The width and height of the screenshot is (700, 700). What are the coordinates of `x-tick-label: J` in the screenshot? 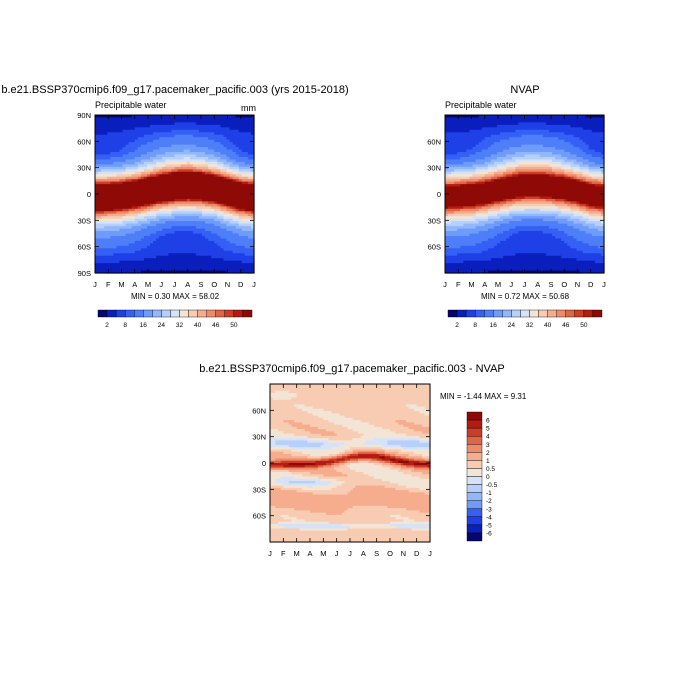 It's located at (161, 284).